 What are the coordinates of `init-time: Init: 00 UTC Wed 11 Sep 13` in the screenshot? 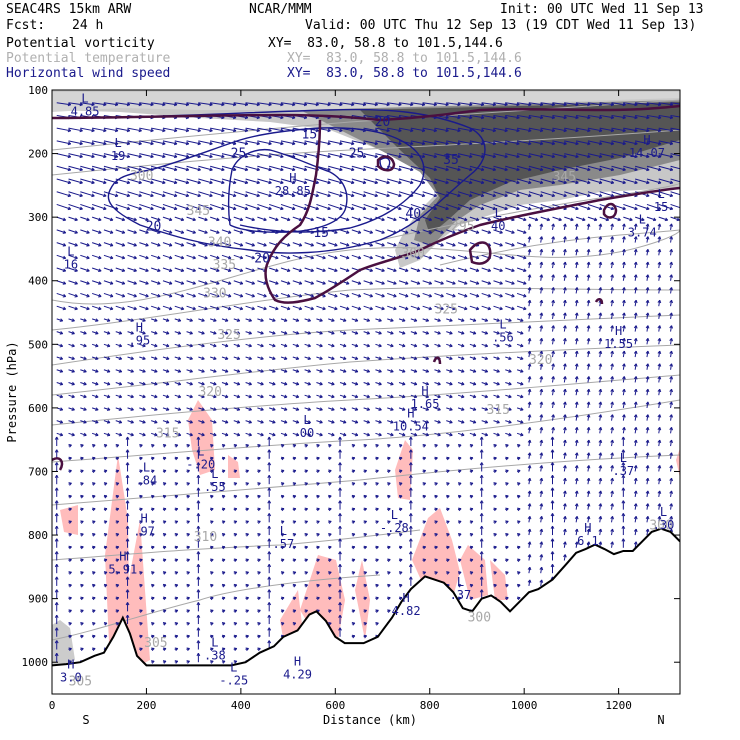 It's located at (602, 9).